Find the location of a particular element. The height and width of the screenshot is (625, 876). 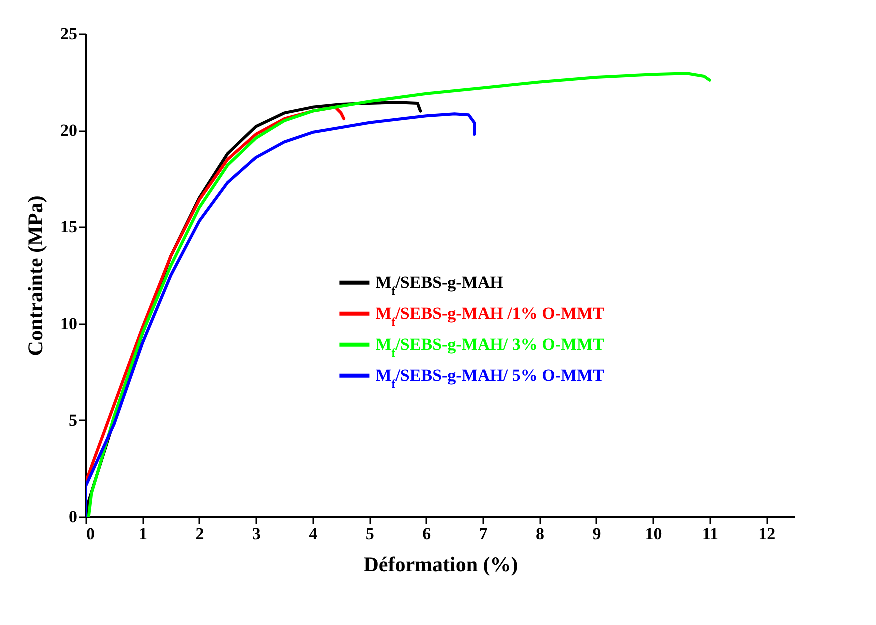

y-tick-label: 20 is located at coordinates (69, 130).